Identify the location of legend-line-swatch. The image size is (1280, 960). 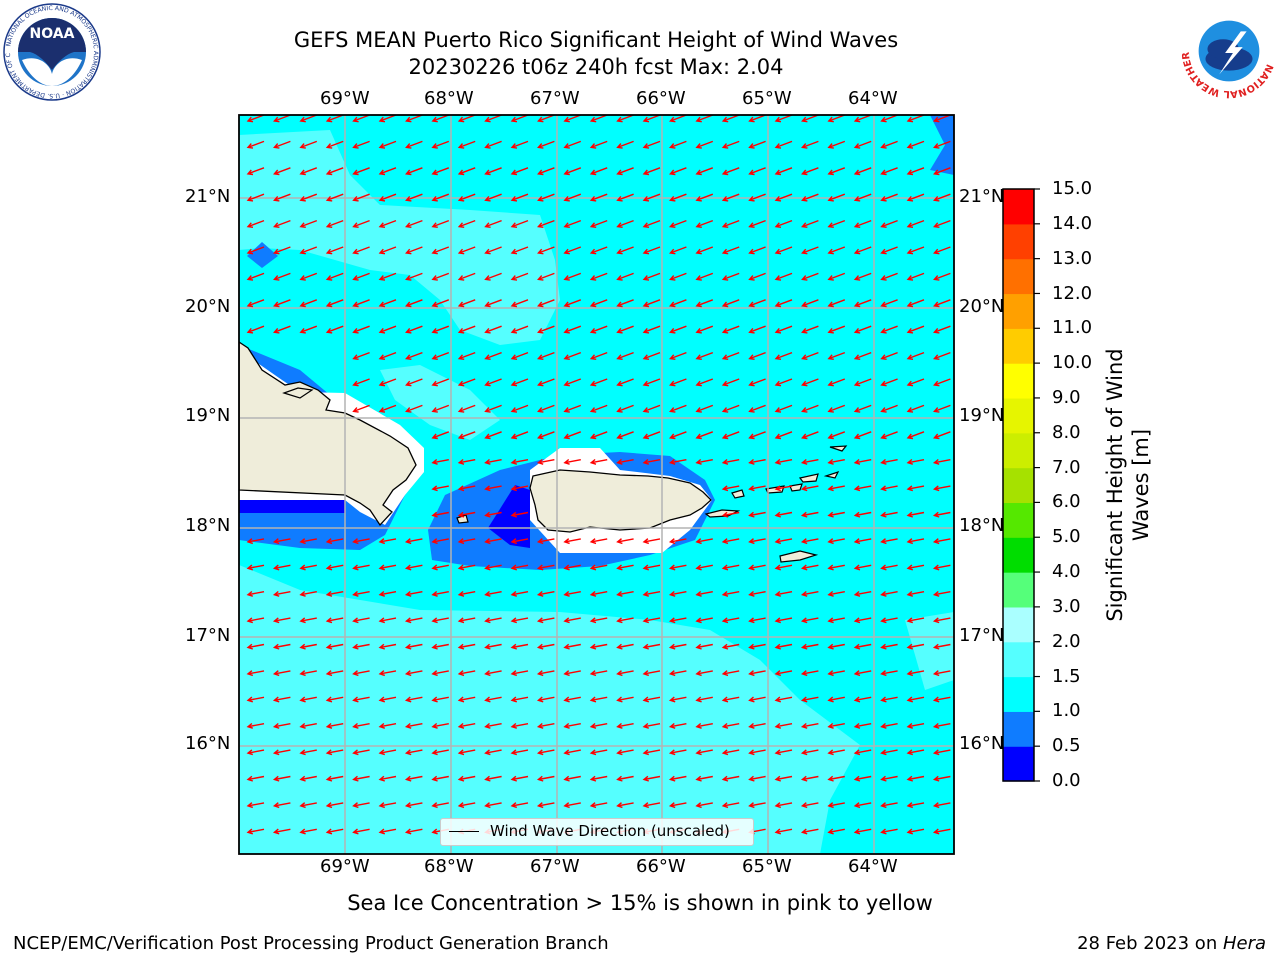
(464, 831).